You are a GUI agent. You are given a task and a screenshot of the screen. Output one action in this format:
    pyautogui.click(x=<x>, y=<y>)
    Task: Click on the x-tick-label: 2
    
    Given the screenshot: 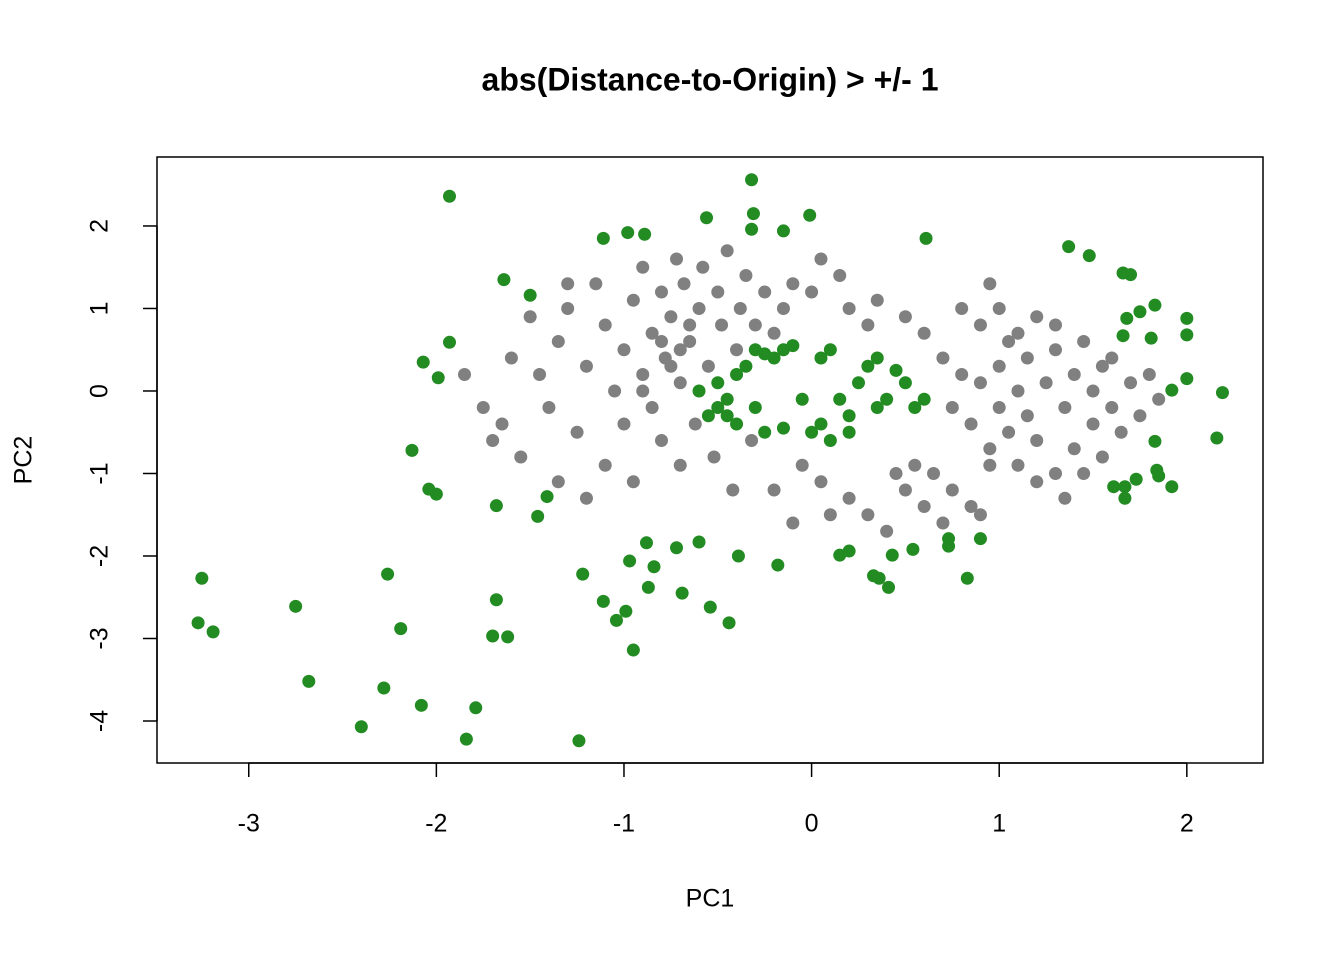 What is the action you would take?
    pyautogui.click(x=1187, y=824)
    